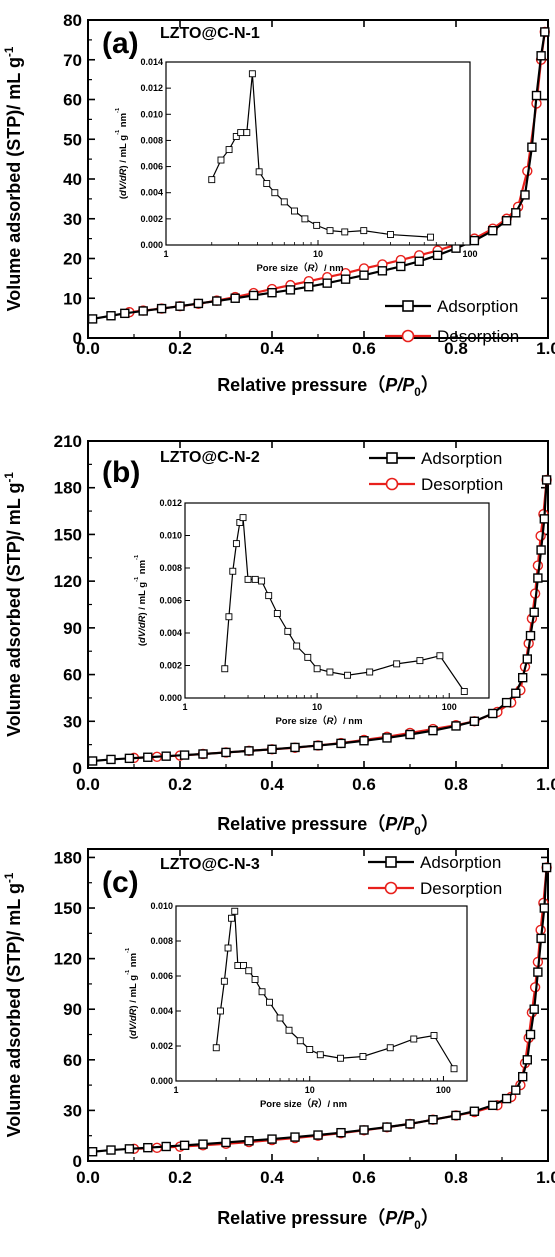  I want to click on inset-y-axis-title: (dV/dR) / mL g-1 nm-1, so click(132, 993).